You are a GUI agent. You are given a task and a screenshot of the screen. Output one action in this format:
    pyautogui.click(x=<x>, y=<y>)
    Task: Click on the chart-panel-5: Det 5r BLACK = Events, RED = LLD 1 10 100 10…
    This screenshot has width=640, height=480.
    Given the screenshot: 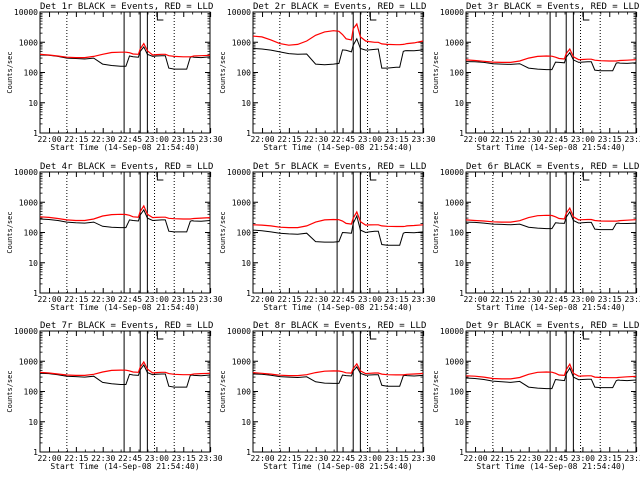 What is the action you would take?
    pyautogui.click(x=327, y=237)
    